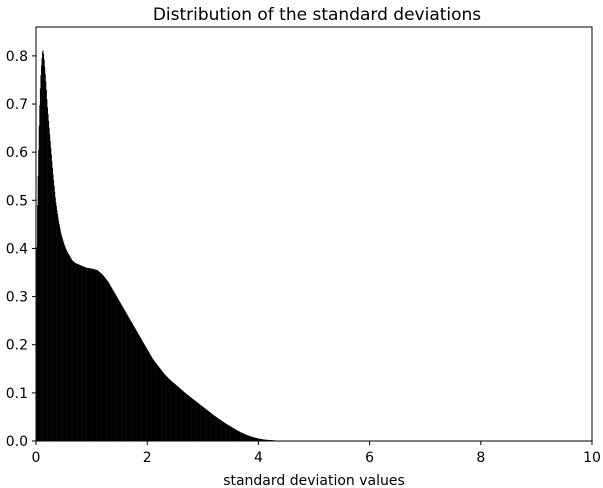 The height and width of the screenshot is (488, 603). I want to click on y-tick-label: 0.2, so click(17, 346).